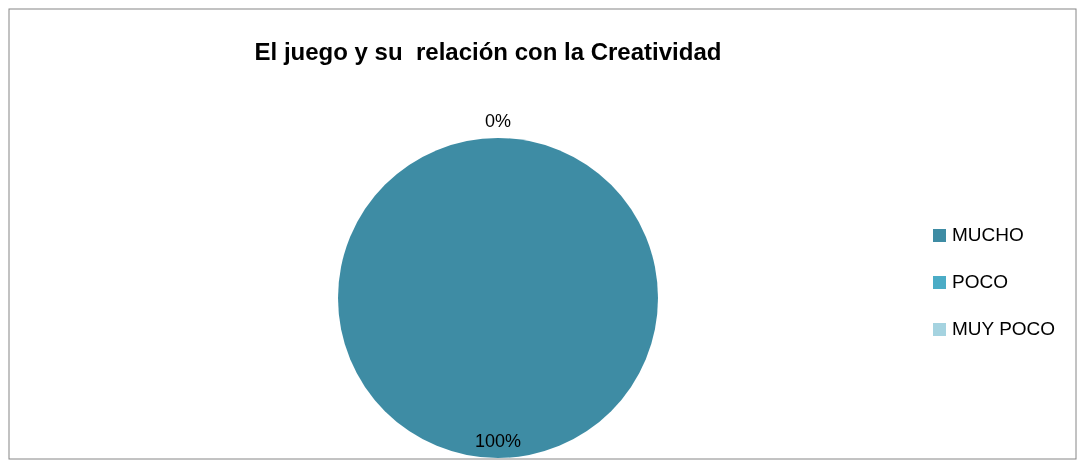 The image size is (1085, 468). Describe the element at coordinates (498, 120) in the screenshot. I see `text: 0%` at that location.